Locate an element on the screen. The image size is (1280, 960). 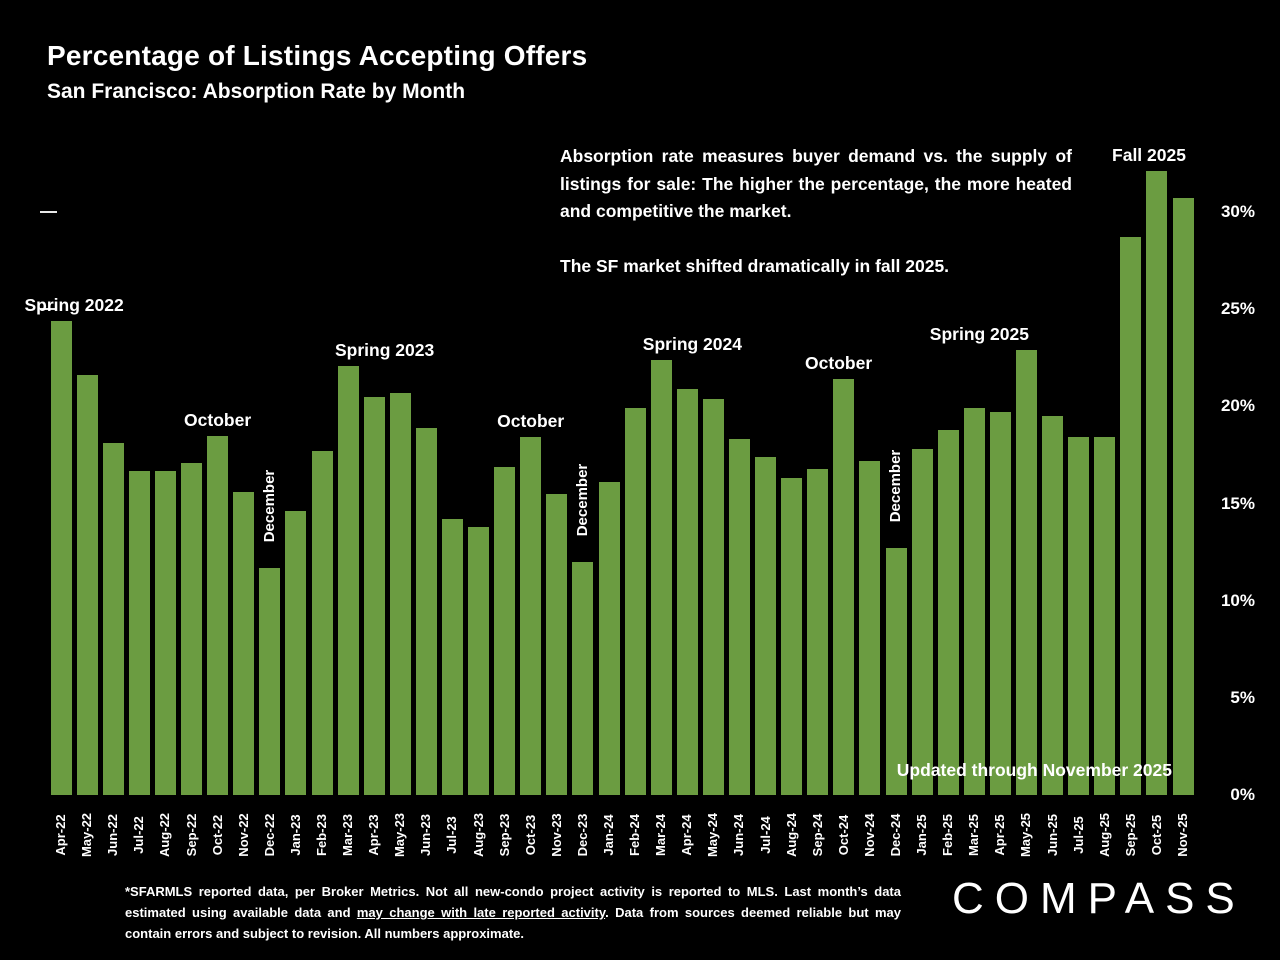
y-axis-label: 20% is located at coordinates (1237, 406).